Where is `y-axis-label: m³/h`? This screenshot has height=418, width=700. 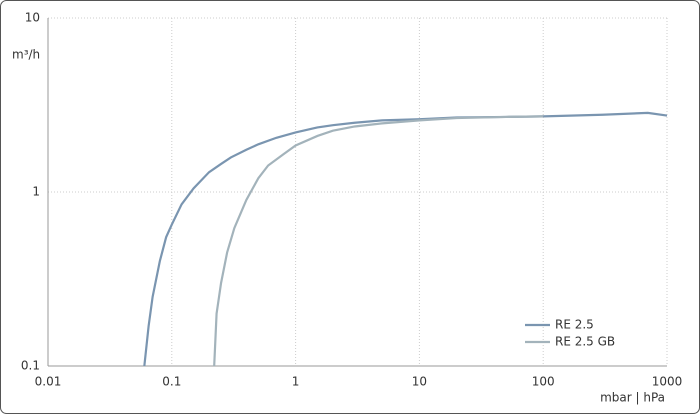 y-axis-label: m³/h is located at coordinates (26, 55).